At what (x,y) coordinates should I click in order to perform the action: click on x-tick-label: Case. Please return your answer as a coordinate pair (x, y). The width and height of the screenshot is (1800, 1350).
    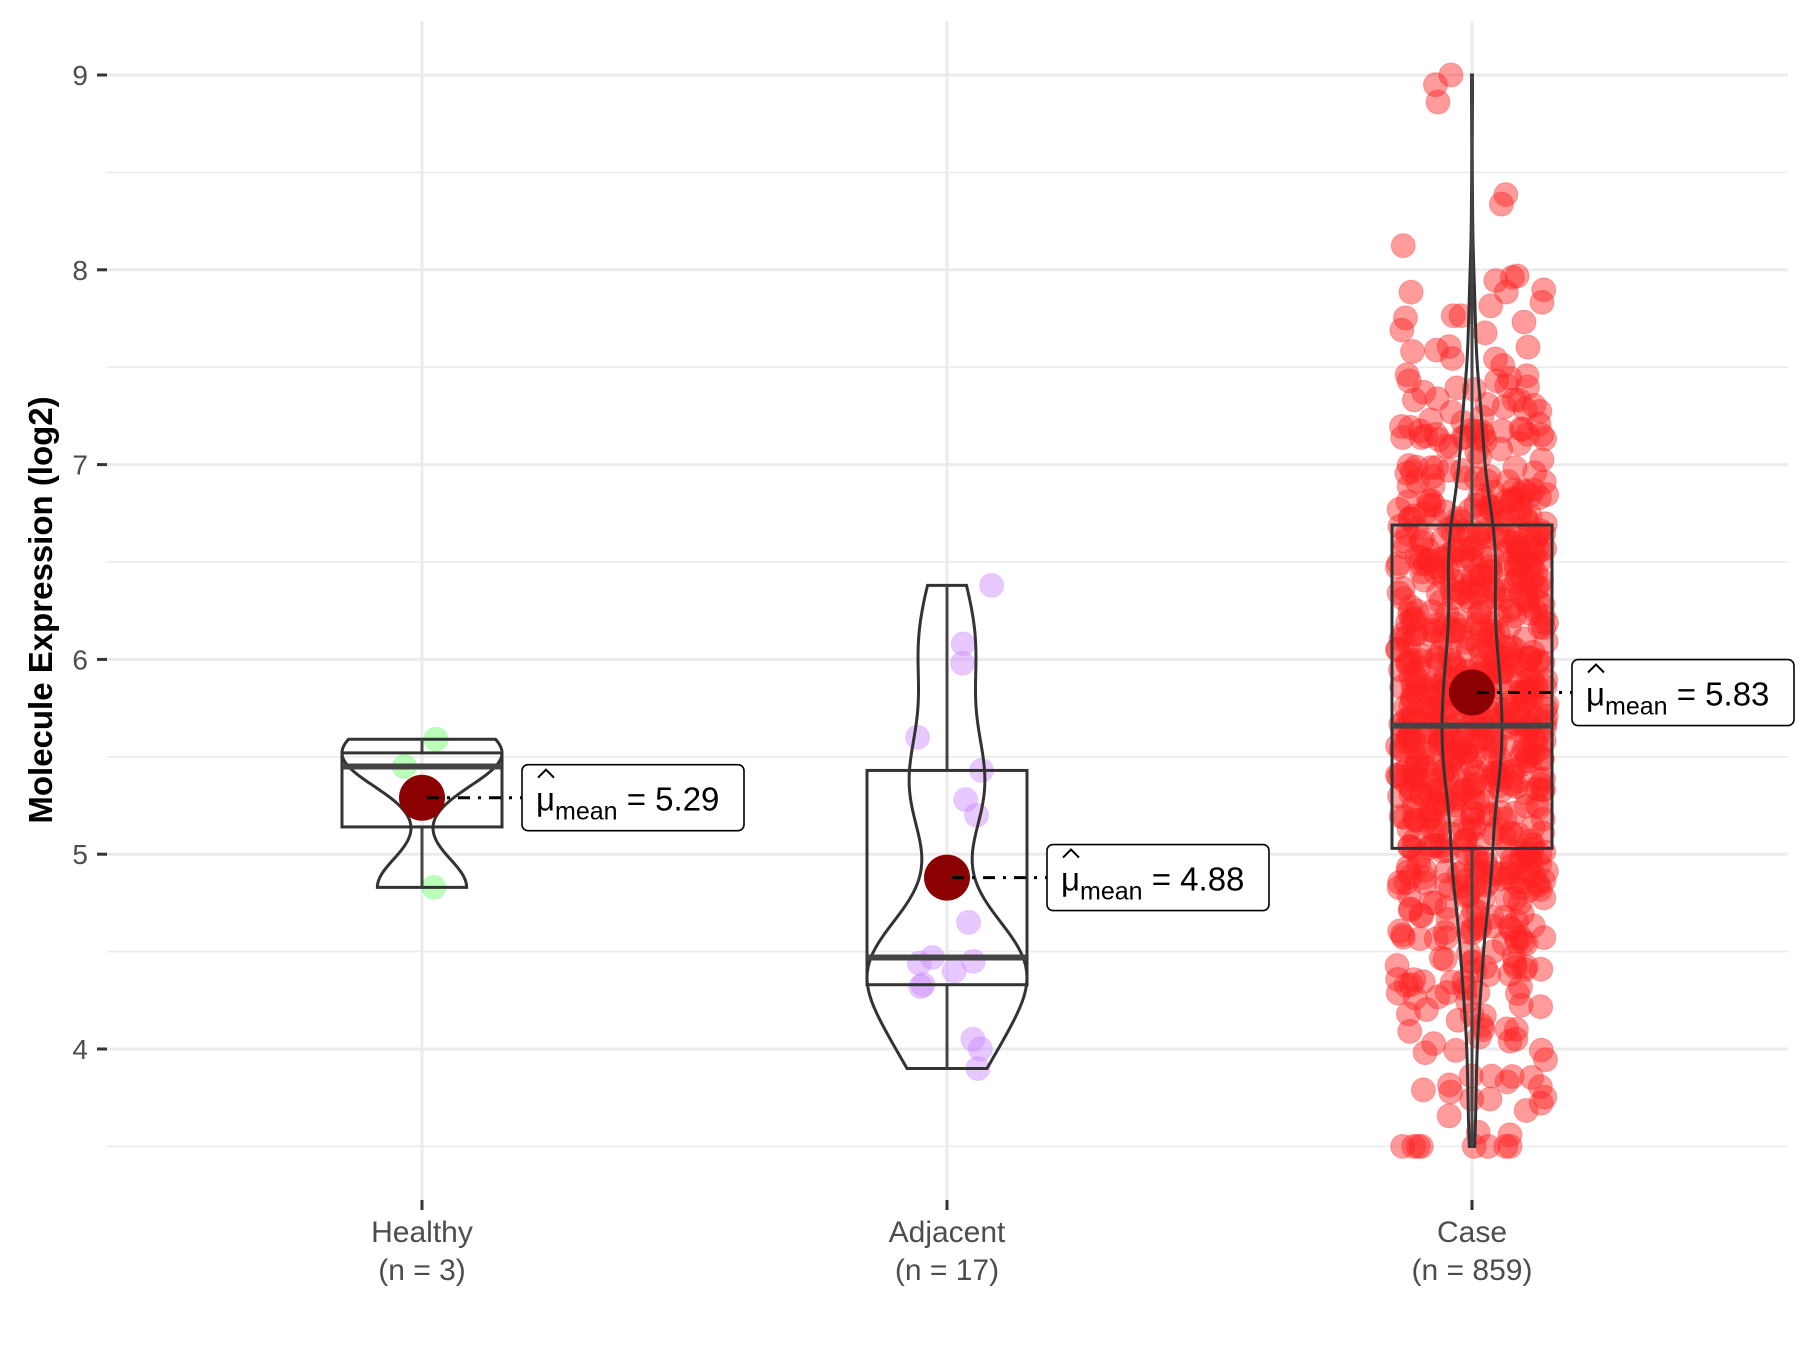
    Looking at the image, I should click on (1472, 1232).